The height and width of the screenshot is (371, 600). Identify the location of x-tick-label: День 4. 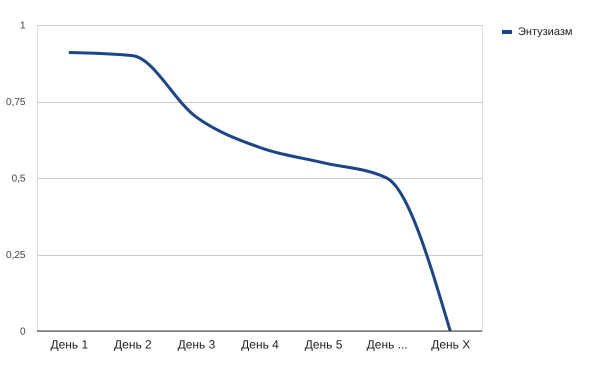
(260, 345).